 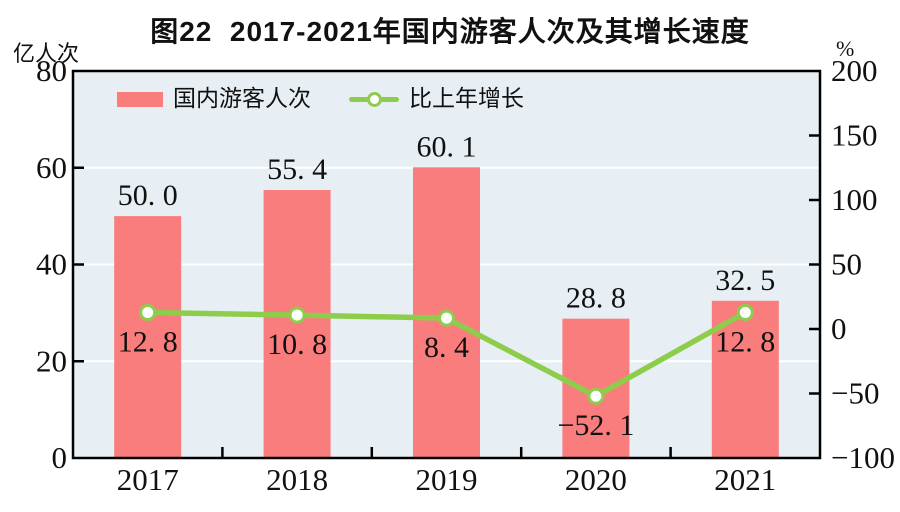 What do you see at coordinates (297, 169) in the screenshot?
I see `bar-value-label: 55. 4` at bounding box center [297, 169].